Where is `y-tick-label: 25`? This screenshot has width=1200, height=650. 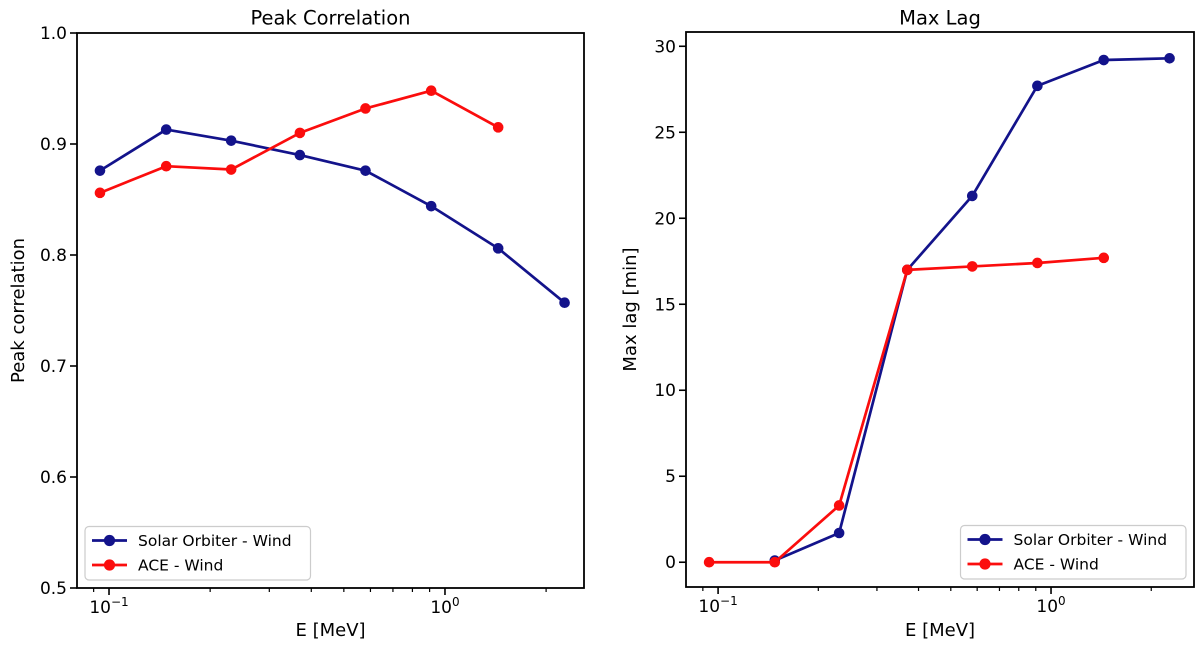
y-tick-label: 25 is located at coordinates (665, 133).